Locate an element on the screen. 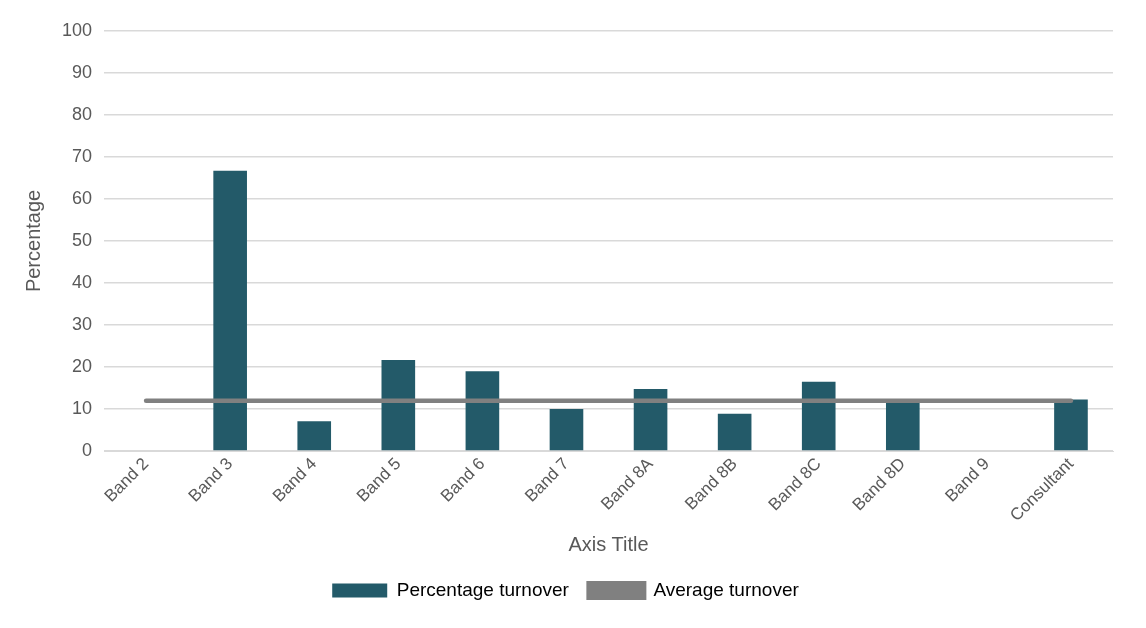 The height and width of the screenshot is (628, 1146). y-tick-label: 0 is located at coordinates (87, 450).